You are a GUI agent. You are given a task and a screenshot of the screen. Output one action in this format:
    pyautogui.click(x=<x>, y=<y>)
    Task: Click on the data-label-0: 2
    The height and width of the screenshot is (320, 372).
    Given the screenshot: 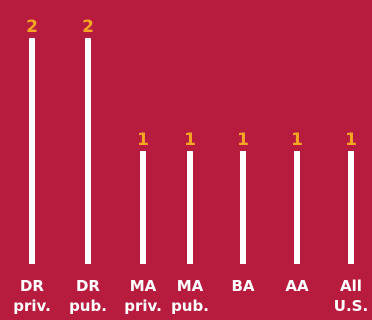 What is the action you would take?
    pyautogui.click(x=32, y=27)
    